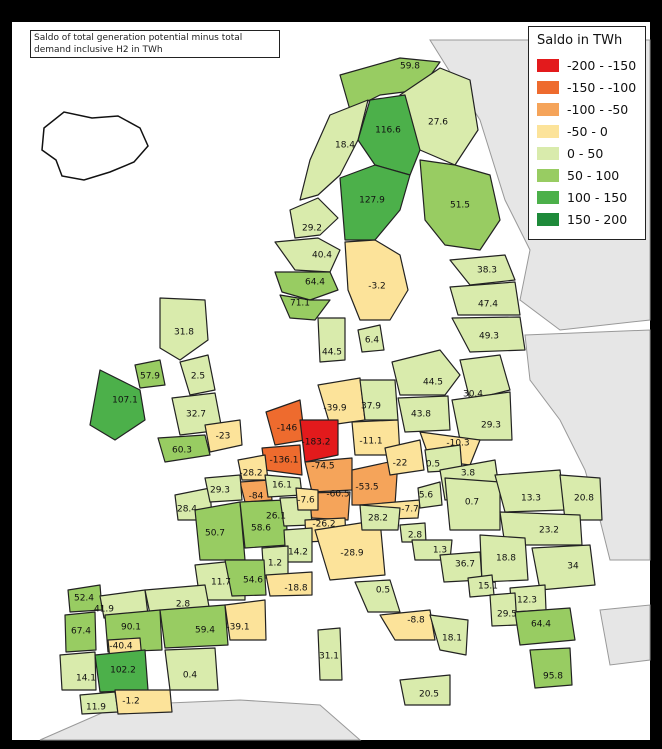 This screenshot has width=662, height=749. What do you see at coordinates (598, 109) in the screenshot?
I see `legend-label: -100 - -50` at bounding box center [598, 109].